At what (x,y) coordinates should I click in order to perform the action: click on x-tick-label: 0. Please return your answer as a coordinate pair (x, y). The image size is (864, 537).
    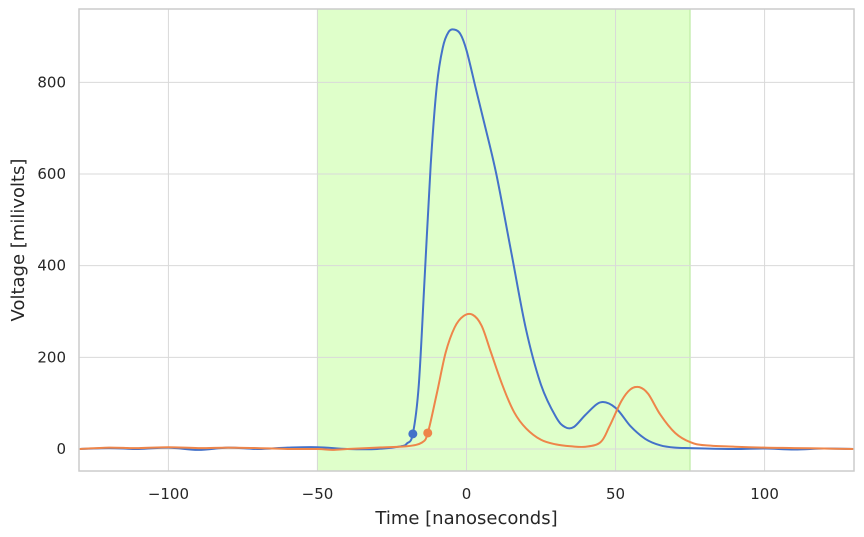
    Looking at the image, I should click on (467, 494).